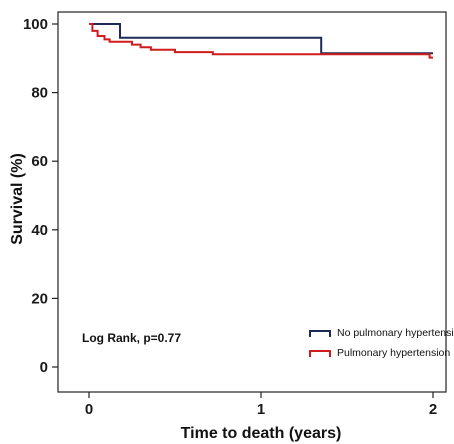  Describe the element at coordinates (35, 24) in the screenshot. I see `y-tick-label: 100` at that location.